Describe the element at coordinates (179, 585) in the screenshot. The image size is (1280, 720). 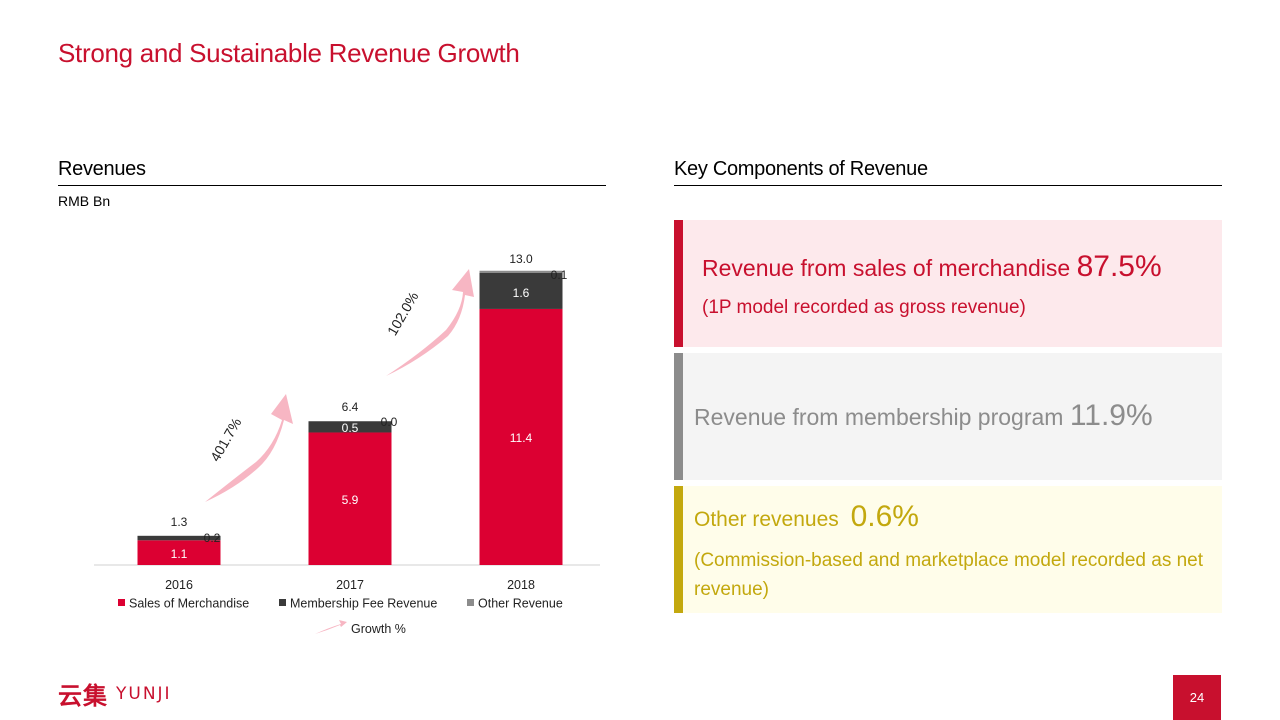
I see `x-tick-label: 2016` at that location.